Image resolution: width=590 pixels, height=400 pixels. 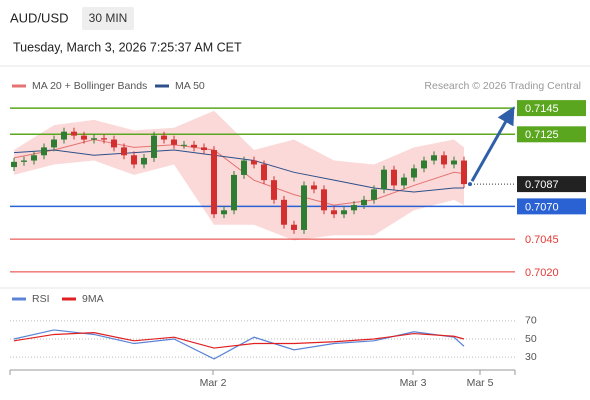 What do you see at coordinates (502, 86) in the screenshot?
I see `source: Research © 2026 Trading Central` at bounding box center [502, 86].